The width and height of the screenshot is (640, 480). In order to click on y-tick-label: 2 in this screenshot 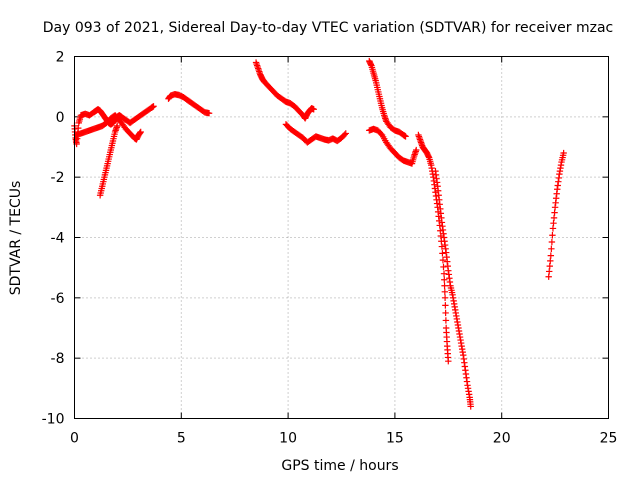, I will do `click(60, 58)`.